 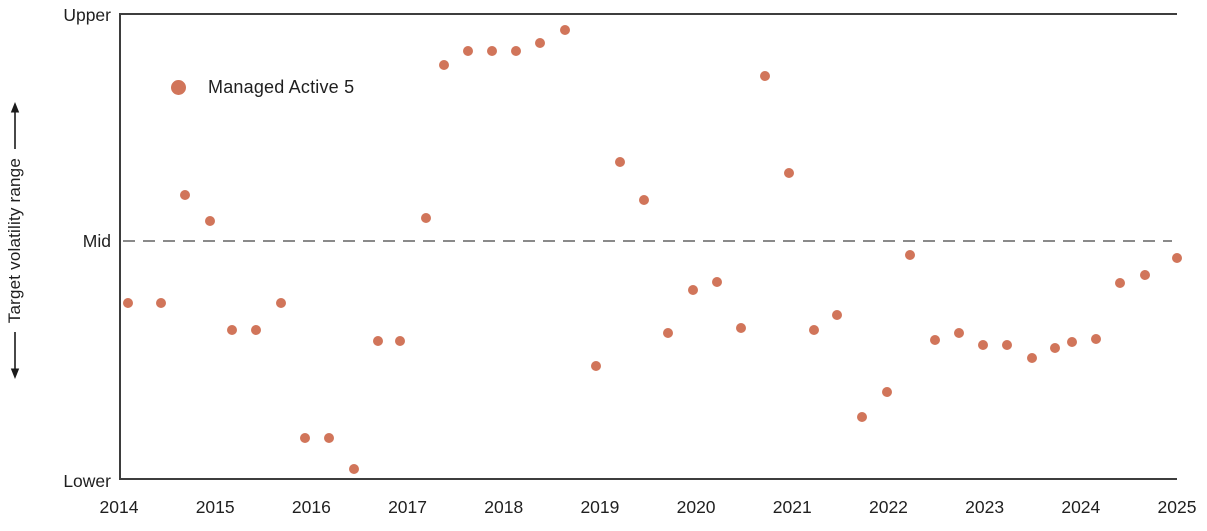 I want to click on x-tick-label: 2017, so click(x=407, y=507).